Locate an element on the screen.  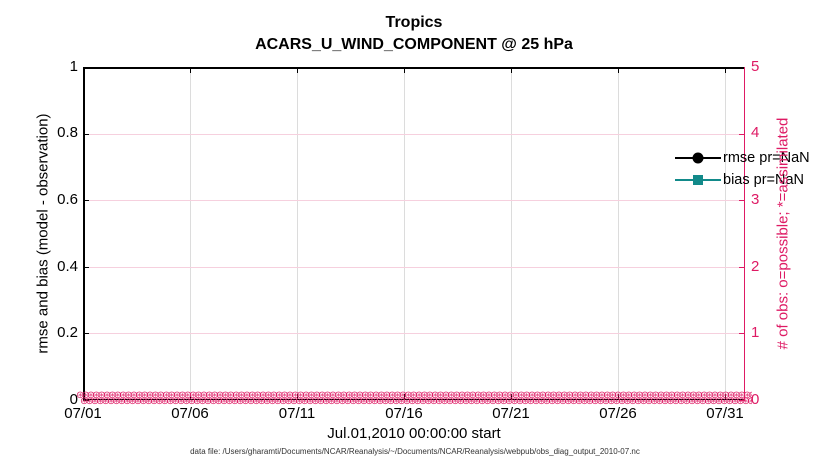
left-ytick-0: 0 is located at coordinates (73, 399).